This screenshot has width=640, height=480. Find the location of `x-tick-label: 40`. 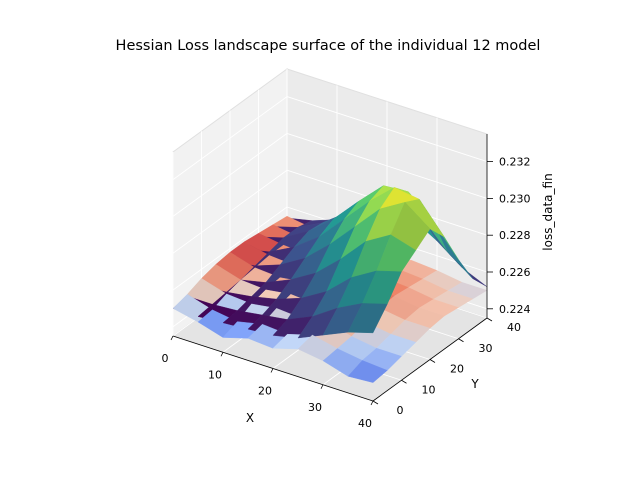

x-tick-label: 40 is located at coordinates (365, 423).